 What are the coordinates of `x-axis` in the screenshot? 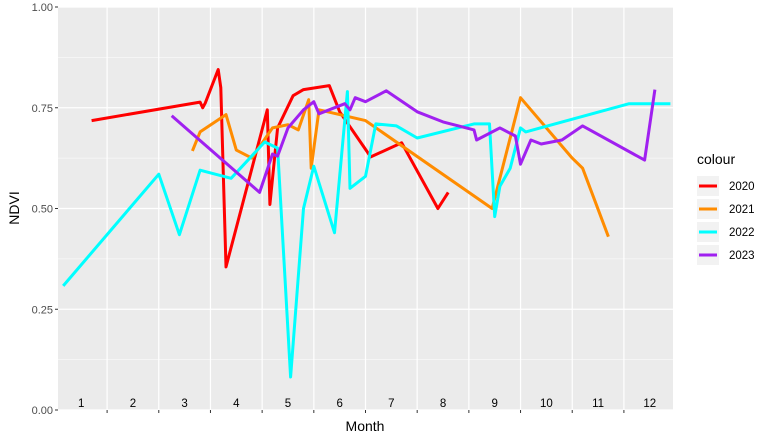 It's located at (365, 411).